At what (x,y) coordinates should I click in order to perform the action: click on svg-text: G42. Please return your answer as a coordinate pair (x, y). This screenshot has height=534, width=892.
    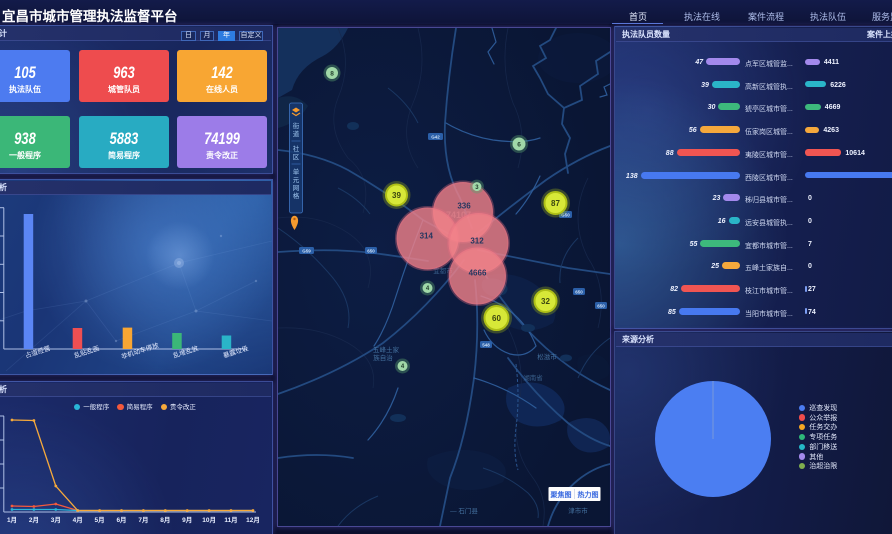
    Looking at the image, I should click on (435, 136).